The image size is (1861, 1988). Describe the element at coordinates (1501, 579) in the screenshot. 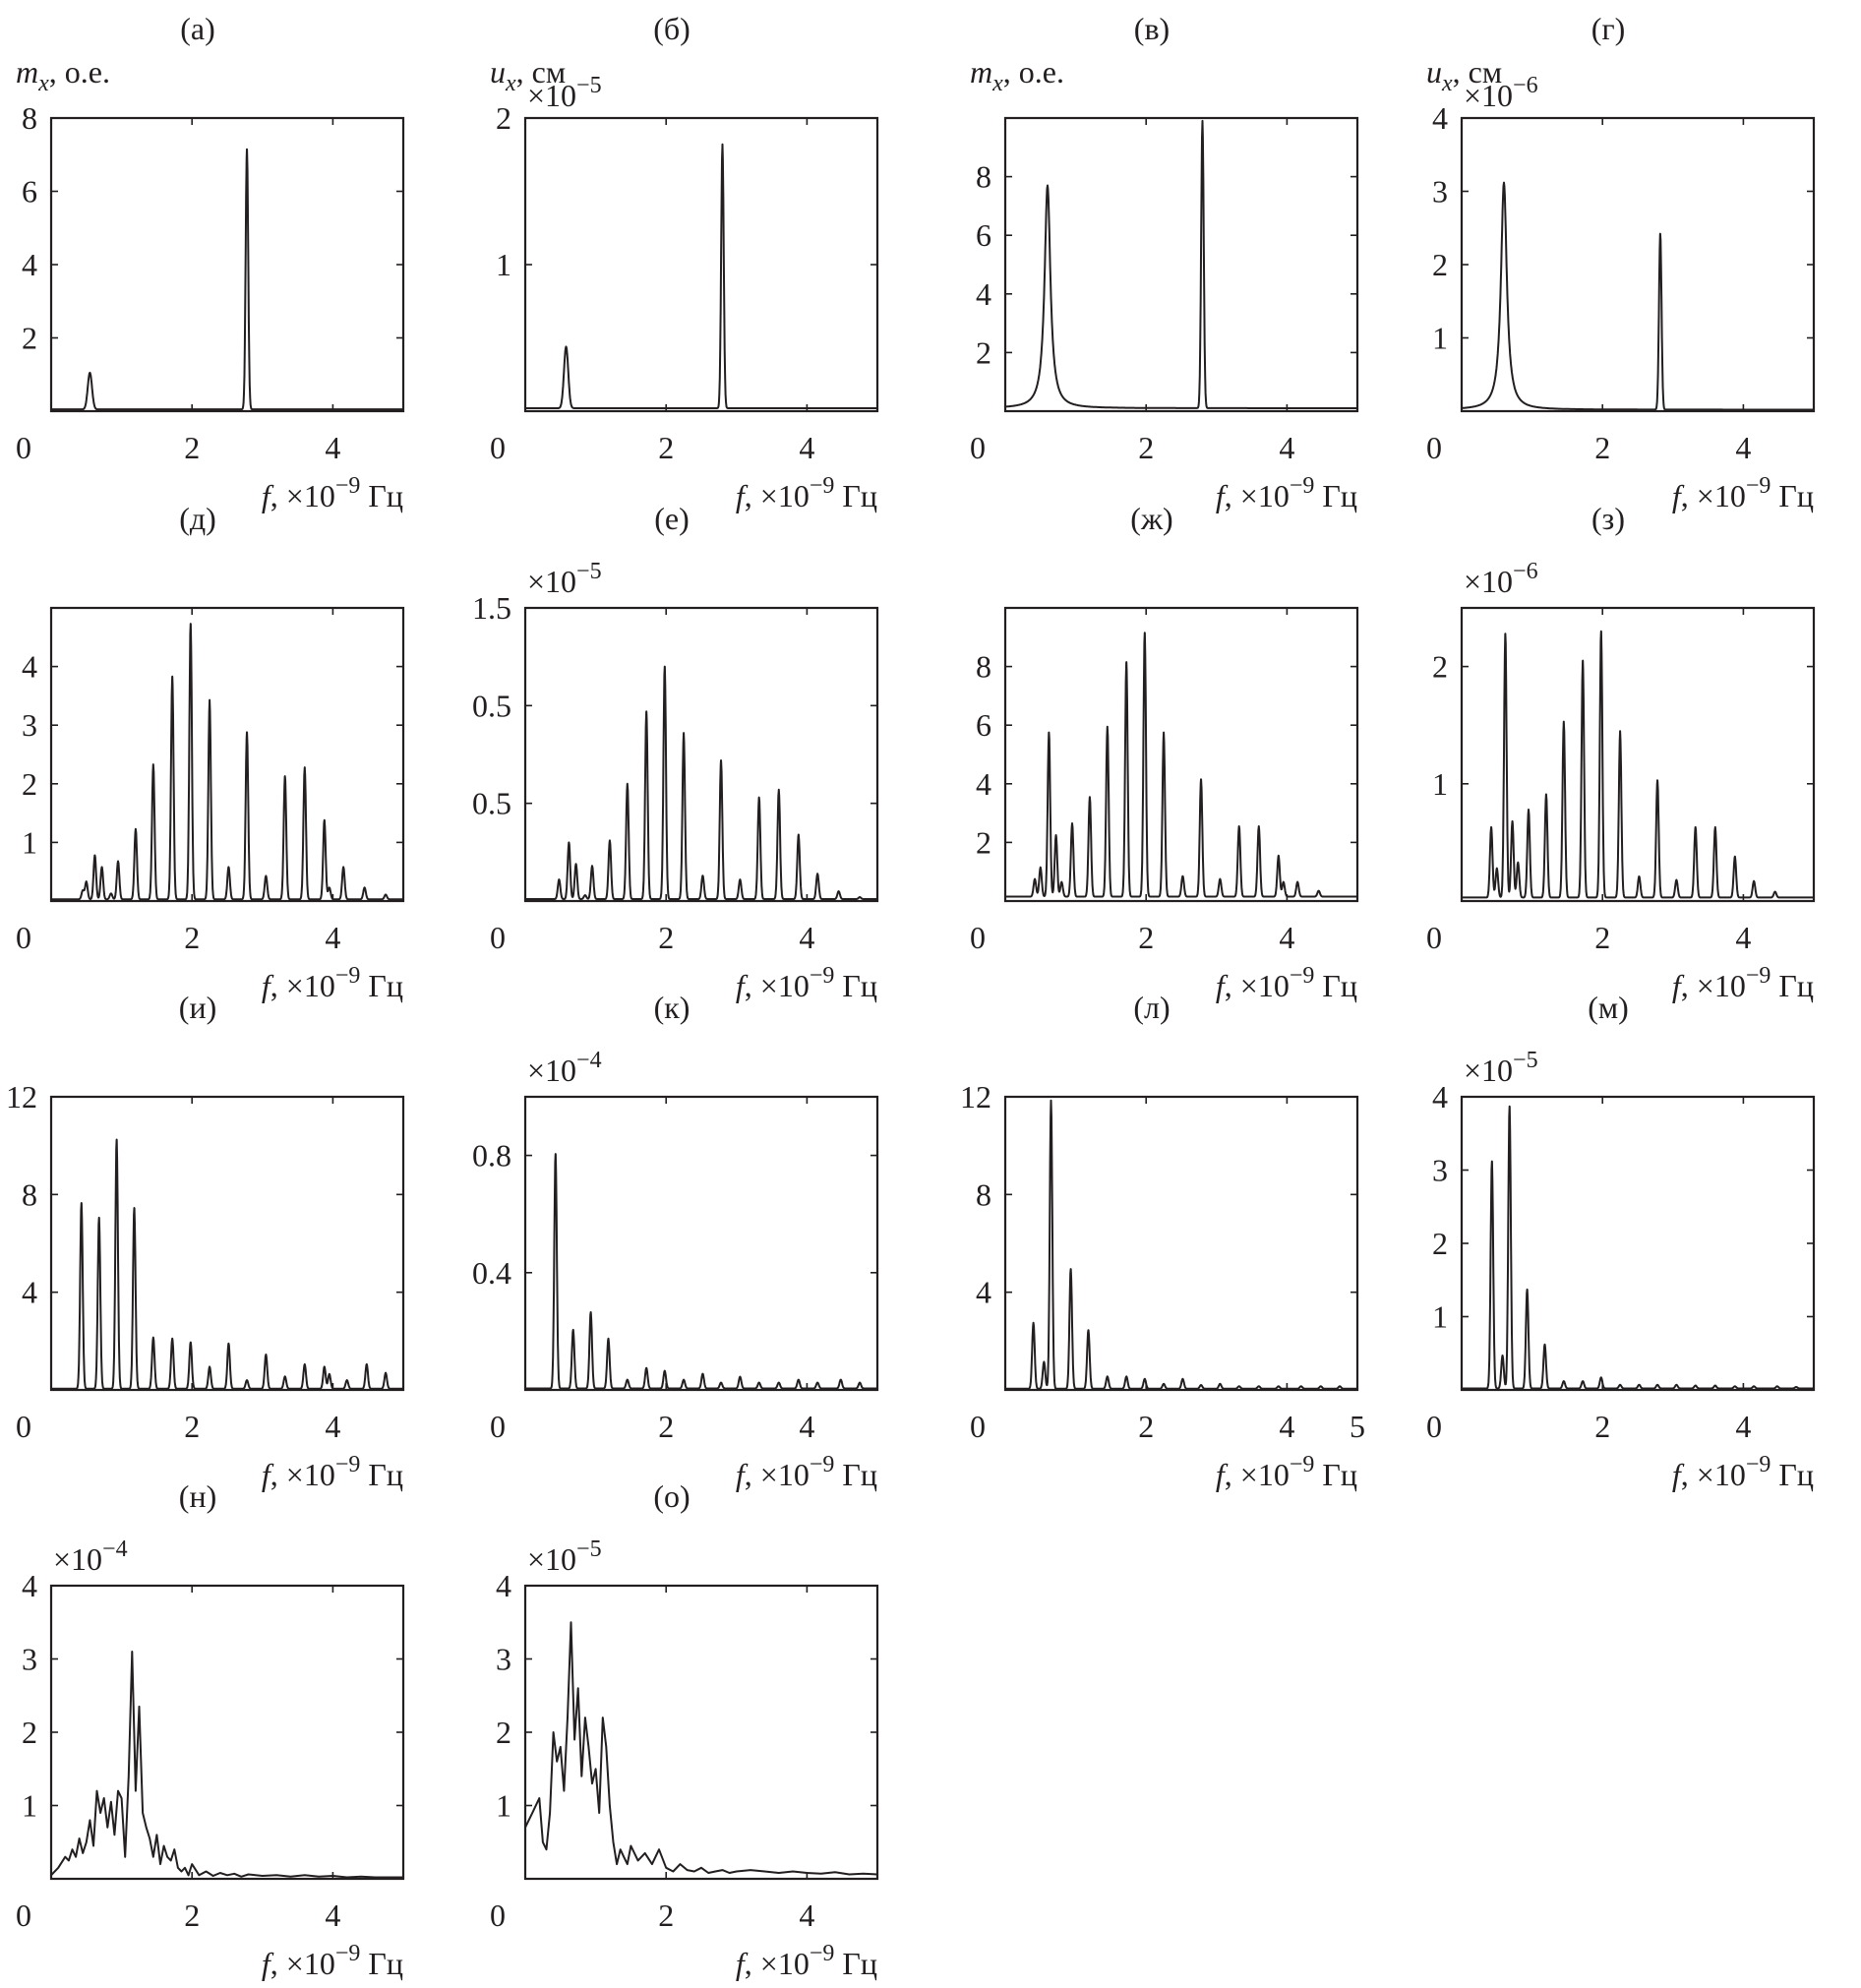

I see `y-scale-factor: ×10⁻⁶` at that location.